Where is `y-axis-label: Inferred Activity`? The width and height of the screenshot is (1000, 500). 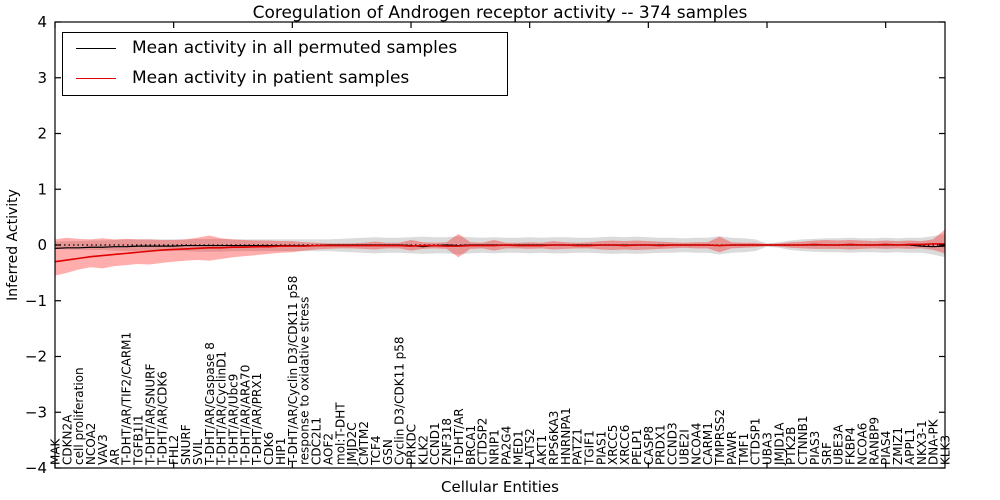 y-axis-label: Inferred Activity is located at coordinates (13, 245).